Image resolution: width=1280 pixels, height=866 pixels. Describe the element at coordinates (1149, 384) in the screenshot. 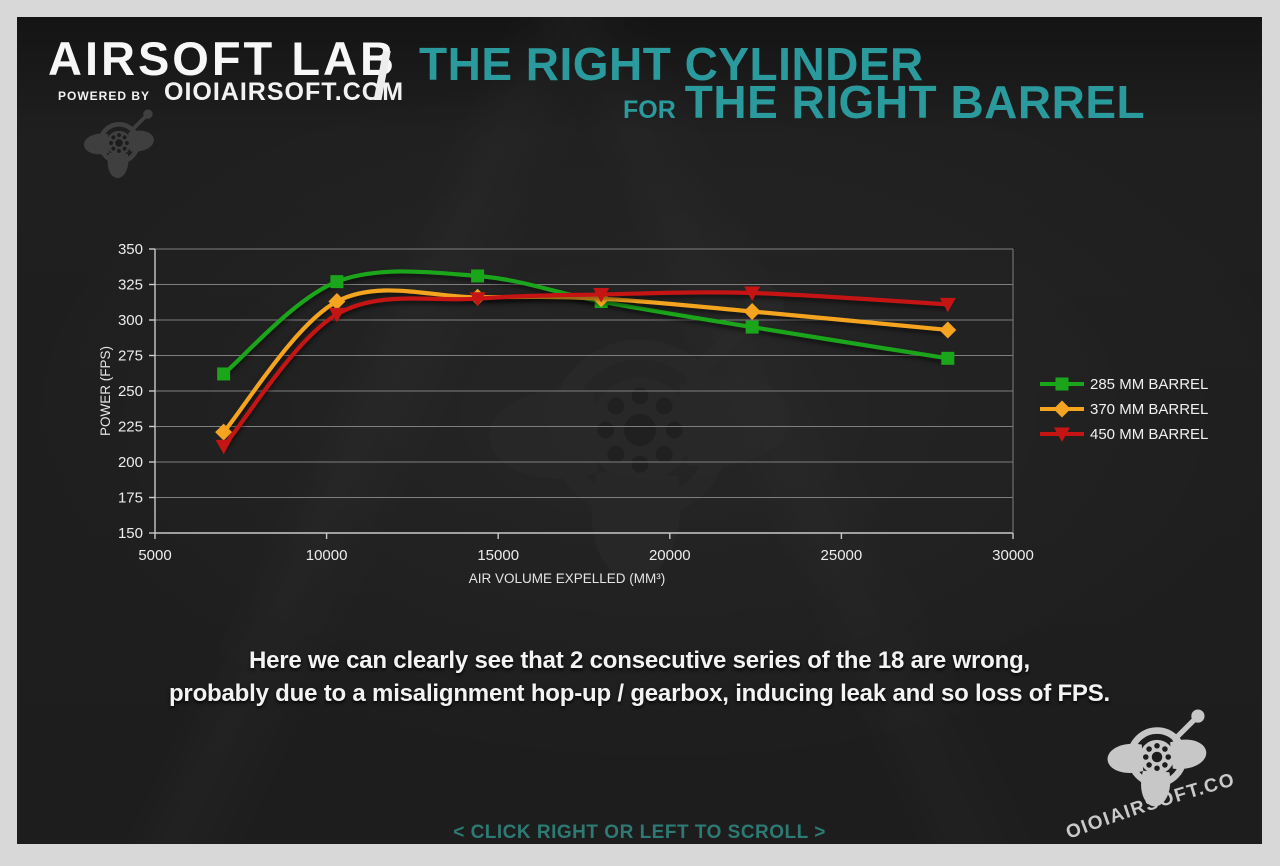

I see `legend-label-285-mm-barrel: 285 MM BARREL` at that location.